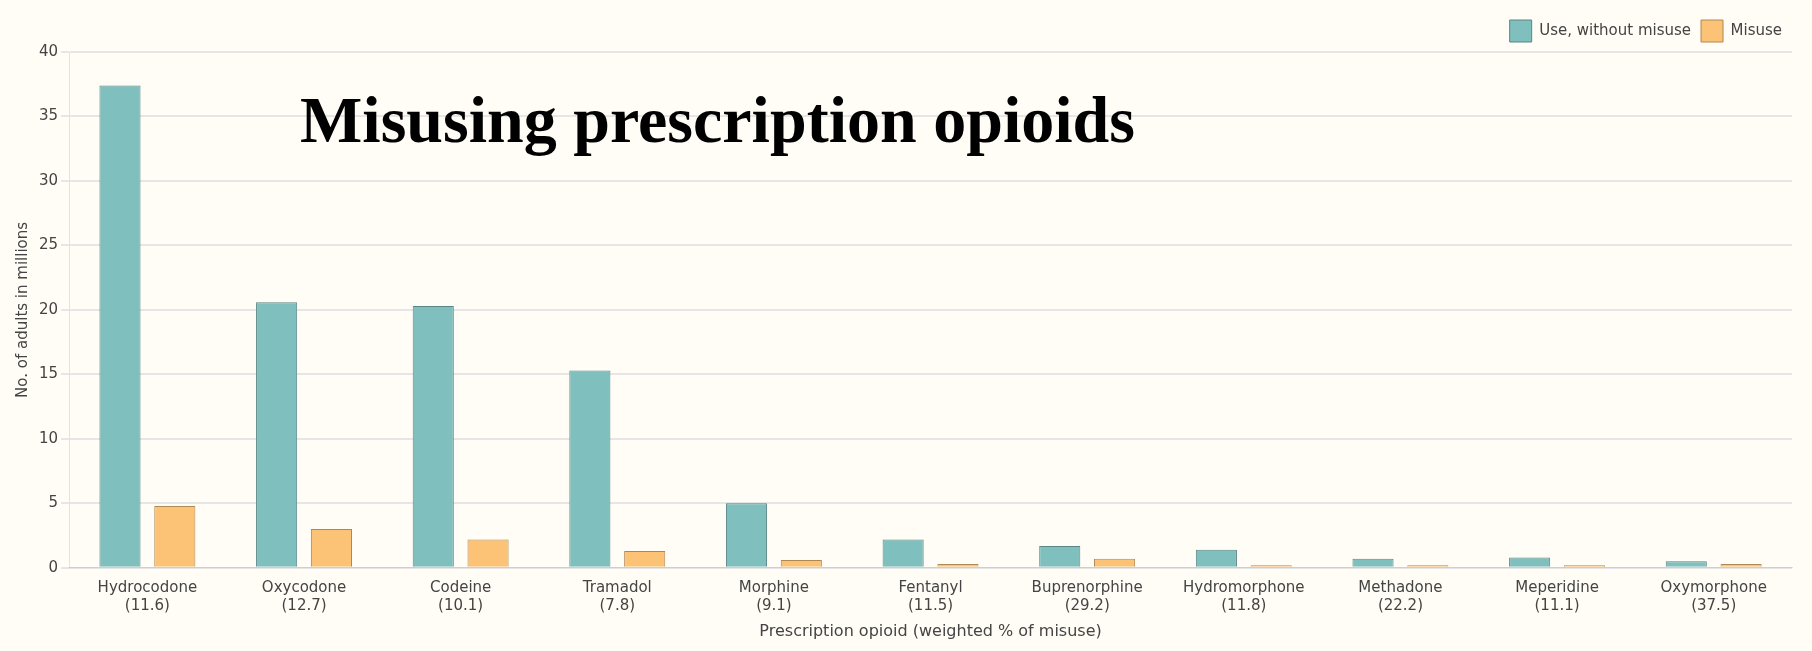  Describe the element at coordinates (1400, 595) in the screenshot. I see `x-tick-label: Methadone (22.2)` at that location.